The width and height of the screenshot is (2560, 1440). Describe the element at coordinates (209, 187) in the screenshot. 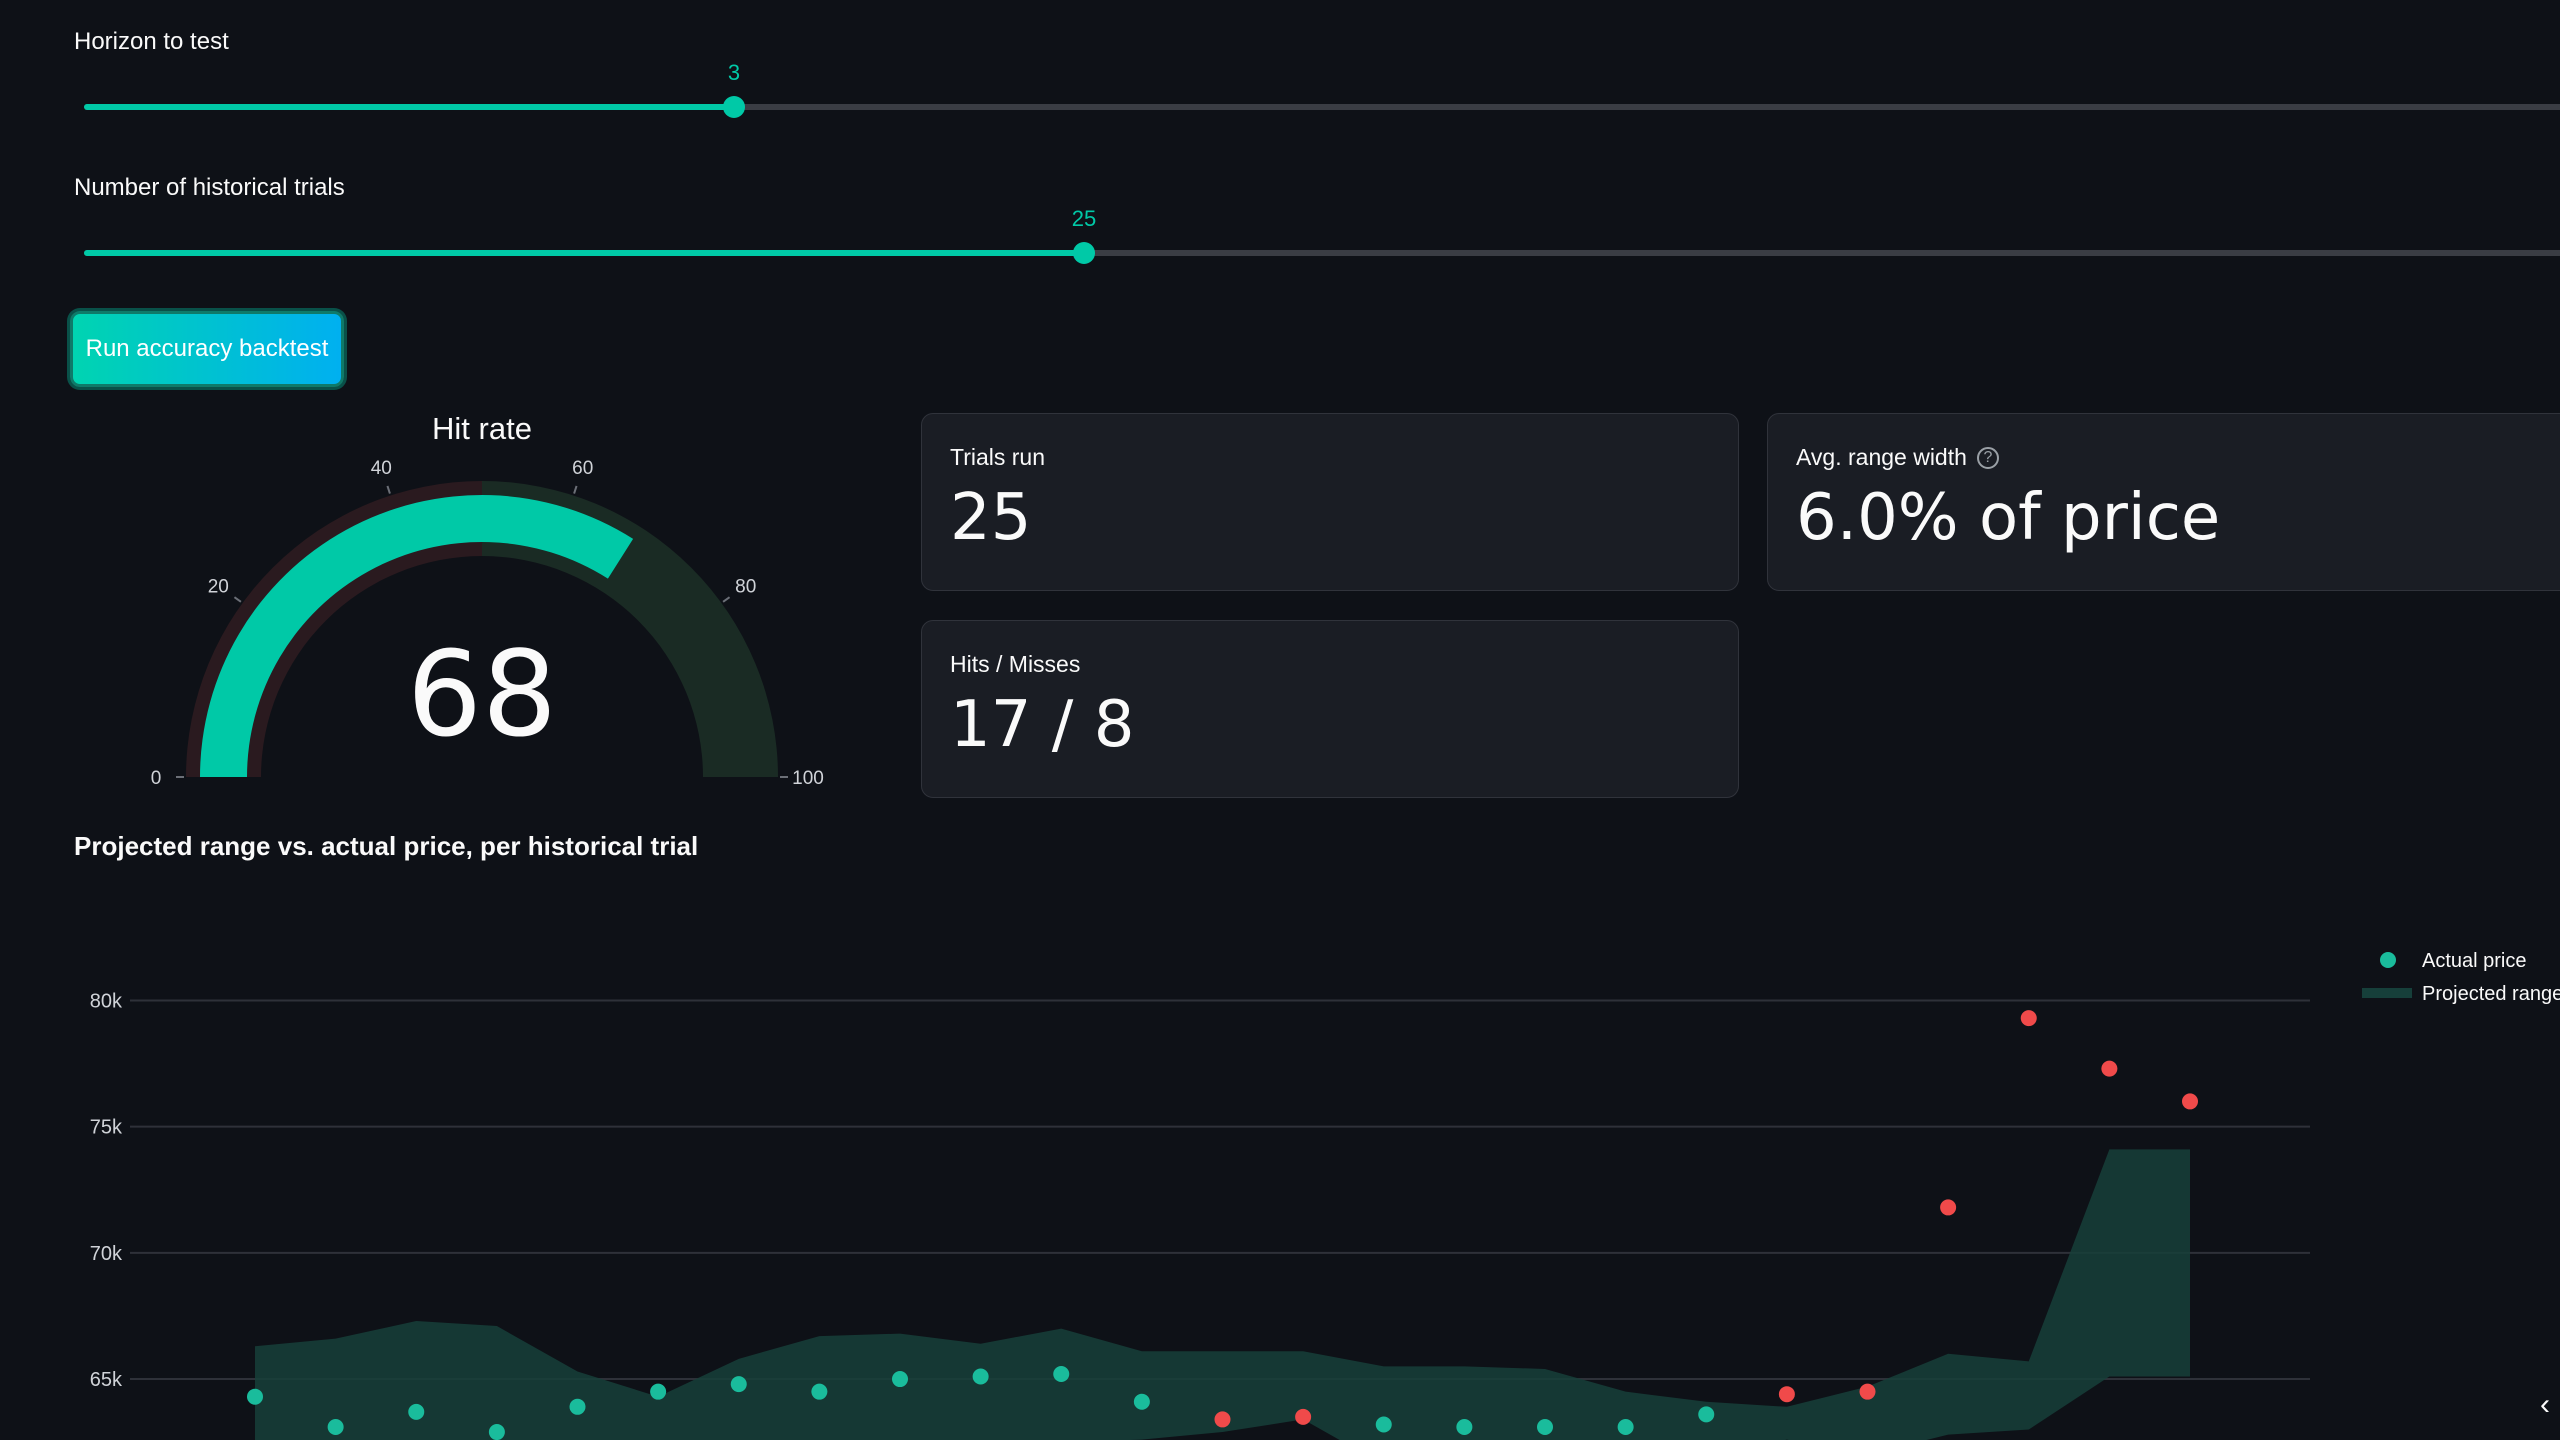

I see `trials-slider-label: Number of historical trials` at that location.